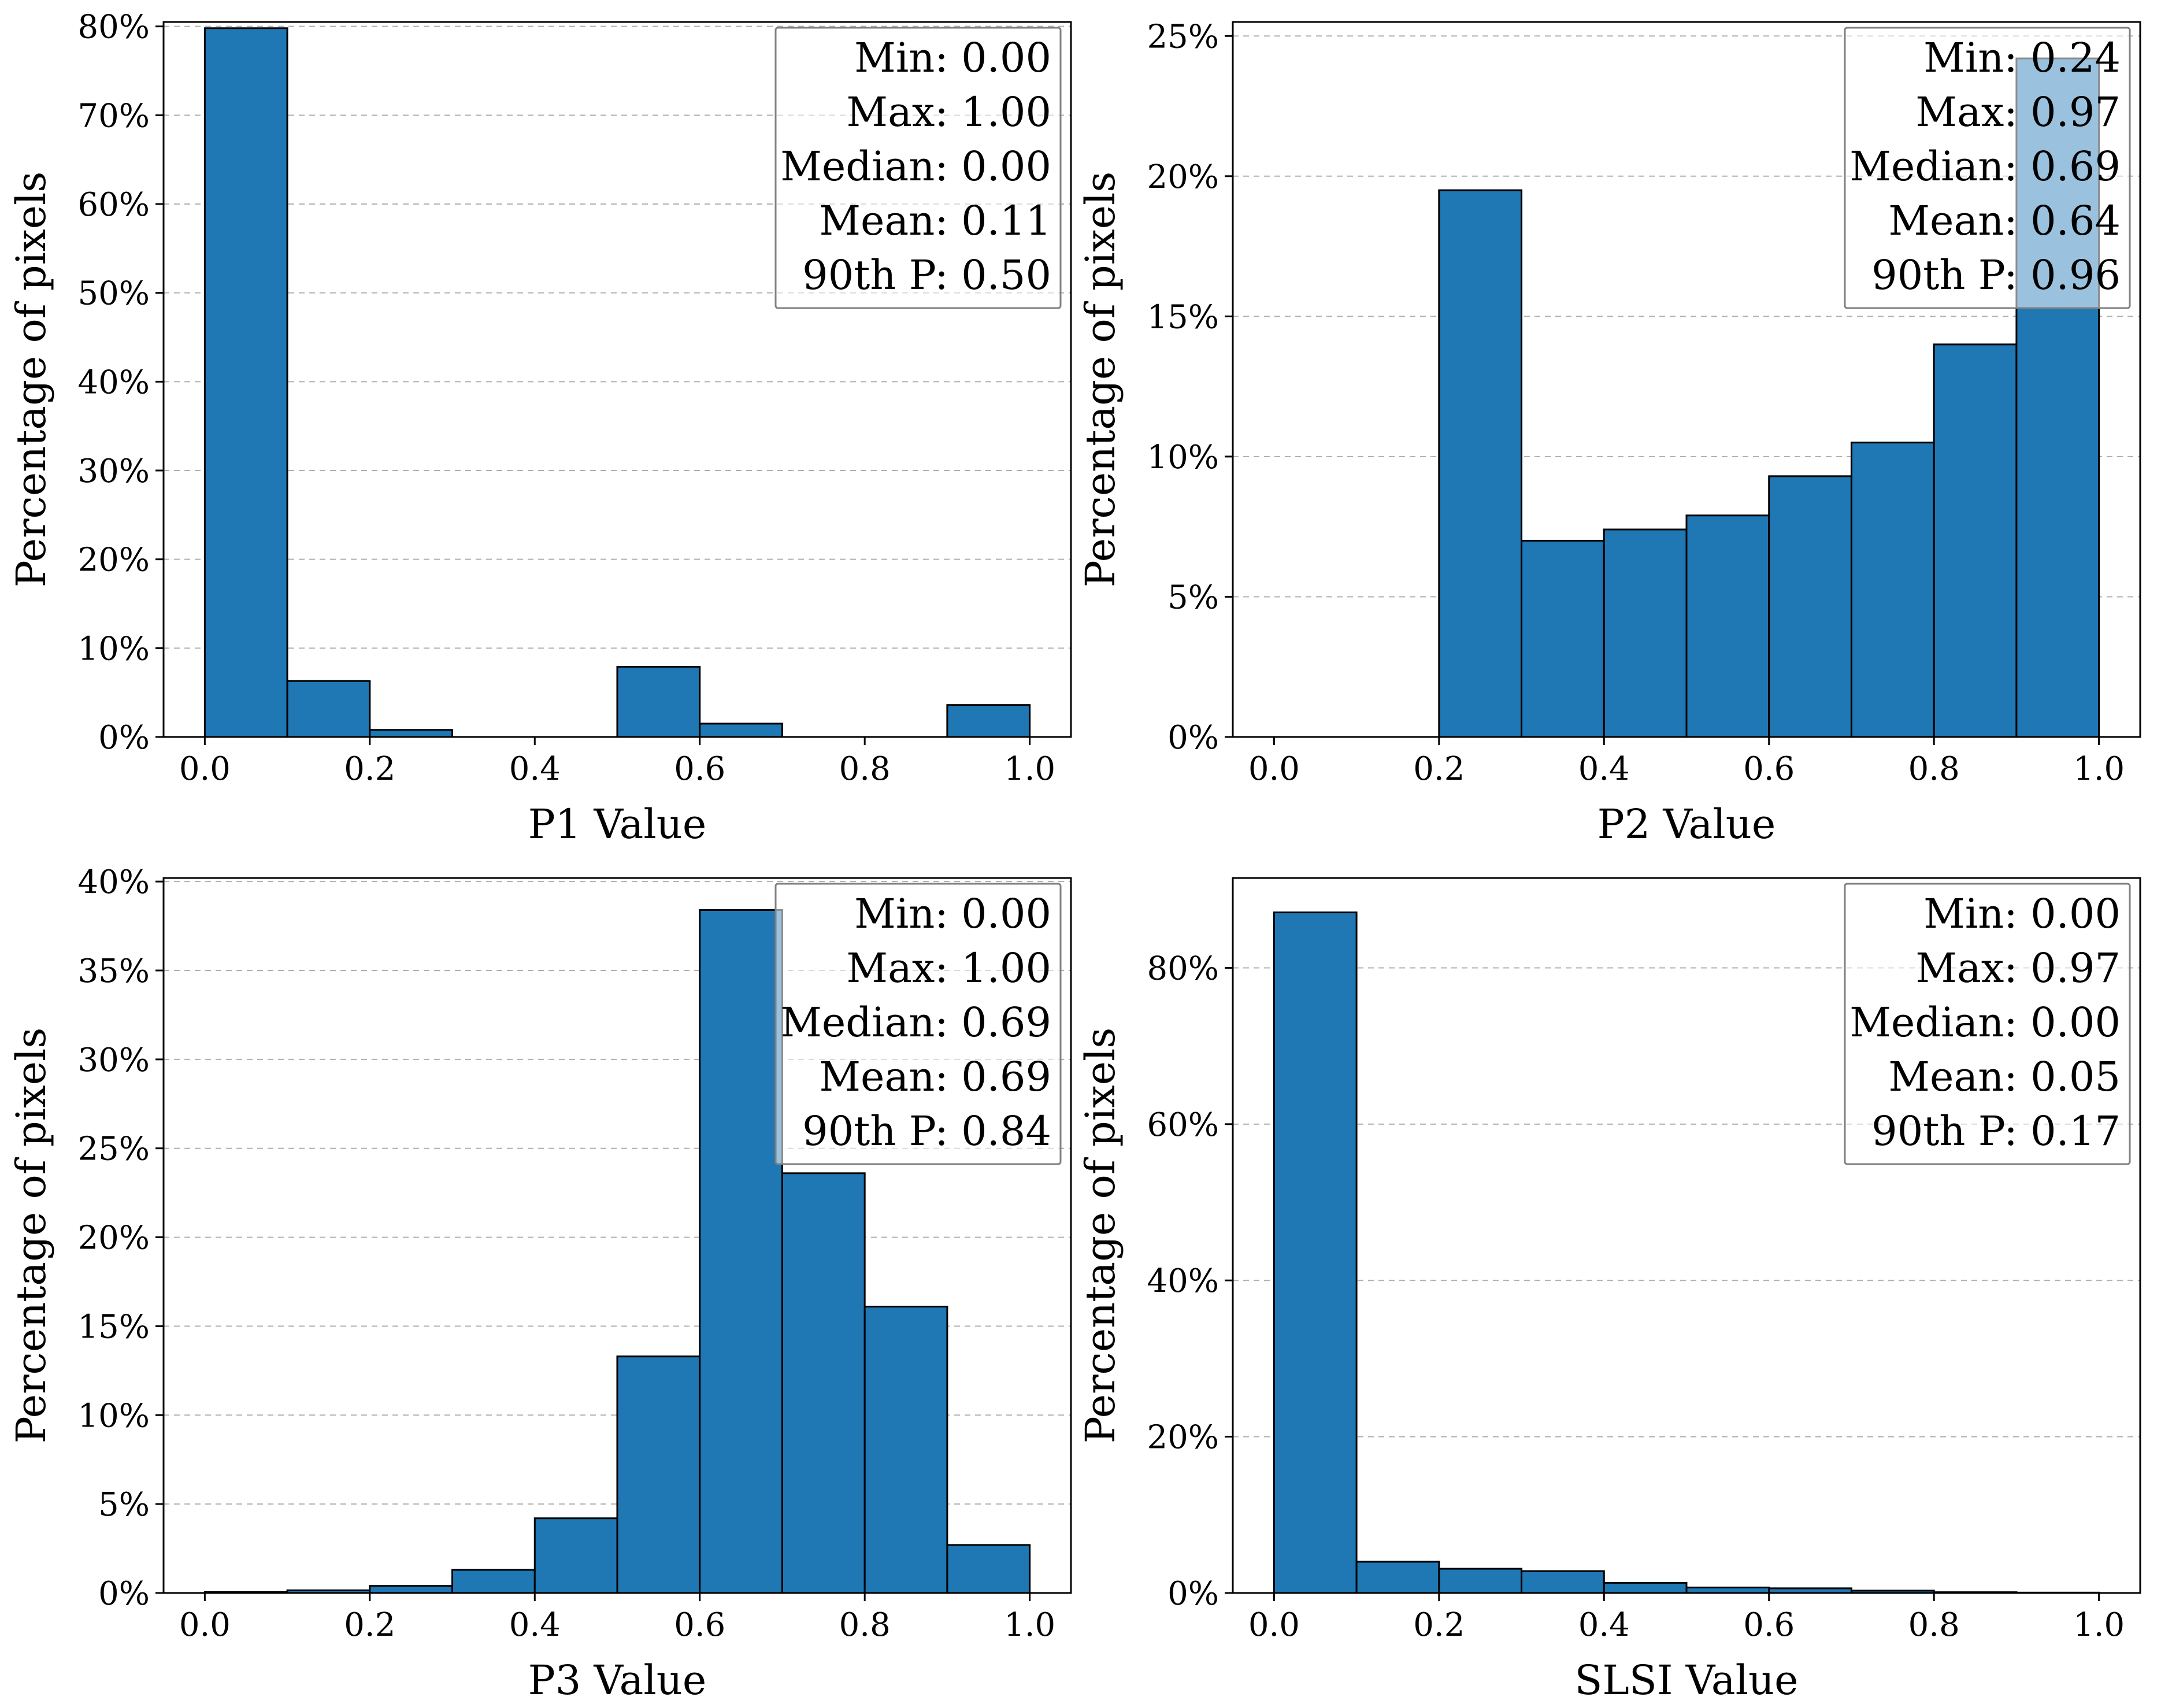 This screenshot has width=2161, height=1708. What do you see at coordinates (114, 882) in the screenshot?
I see `p3-ytick-label: 40%` at bounding box center [114, 882].